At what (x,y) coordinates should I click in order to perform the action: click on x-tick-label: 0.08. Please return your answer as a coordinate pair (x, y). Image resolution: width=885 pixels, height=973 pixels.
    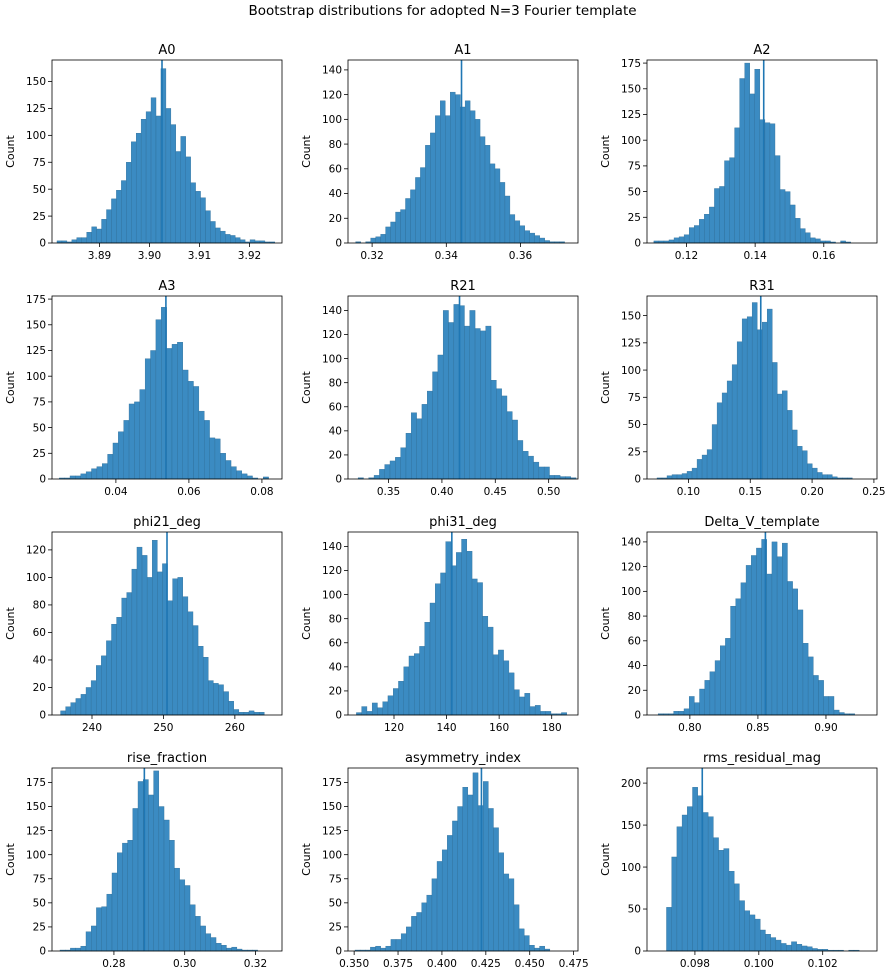
    Looking at the image, I should click on (261, 492).